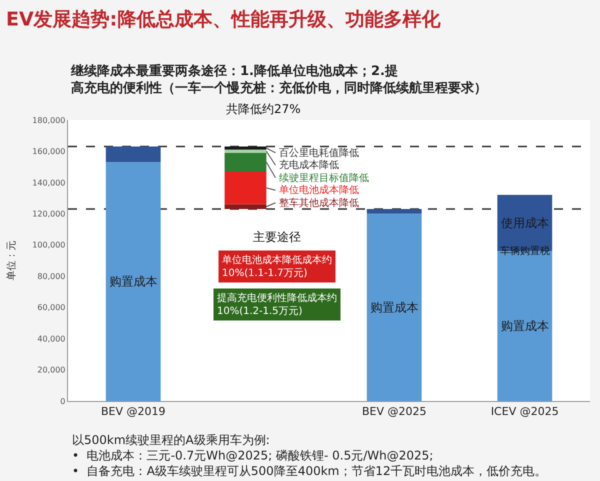 This screenshot has height=481, width=600. Describe the element at coordinates (263, 109) in the screenshot. I see `text: 共降低约27%` at that location.